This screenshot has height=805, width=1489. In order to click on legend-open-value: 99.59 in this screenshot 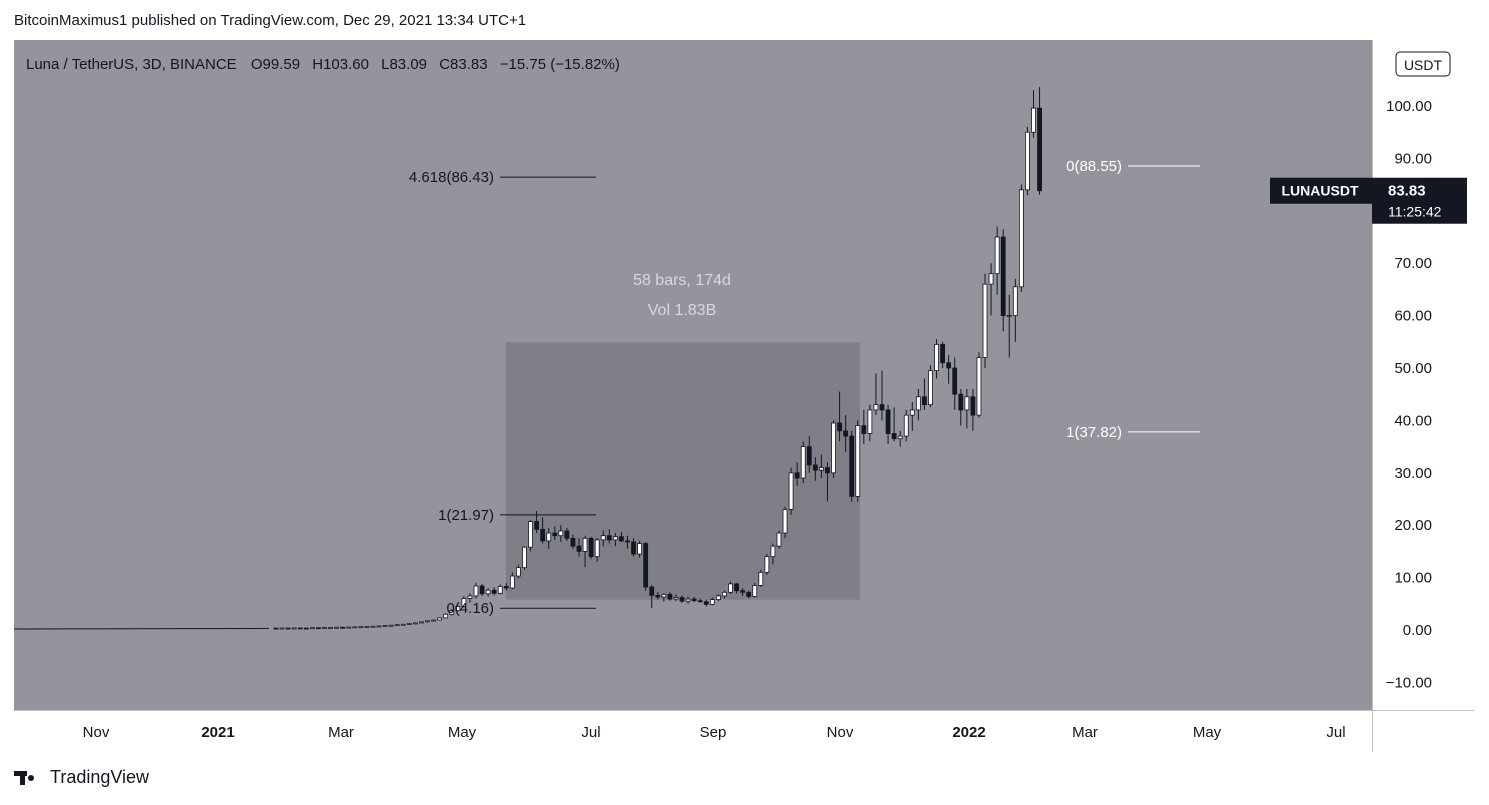, I will do `click(282, 64)`.